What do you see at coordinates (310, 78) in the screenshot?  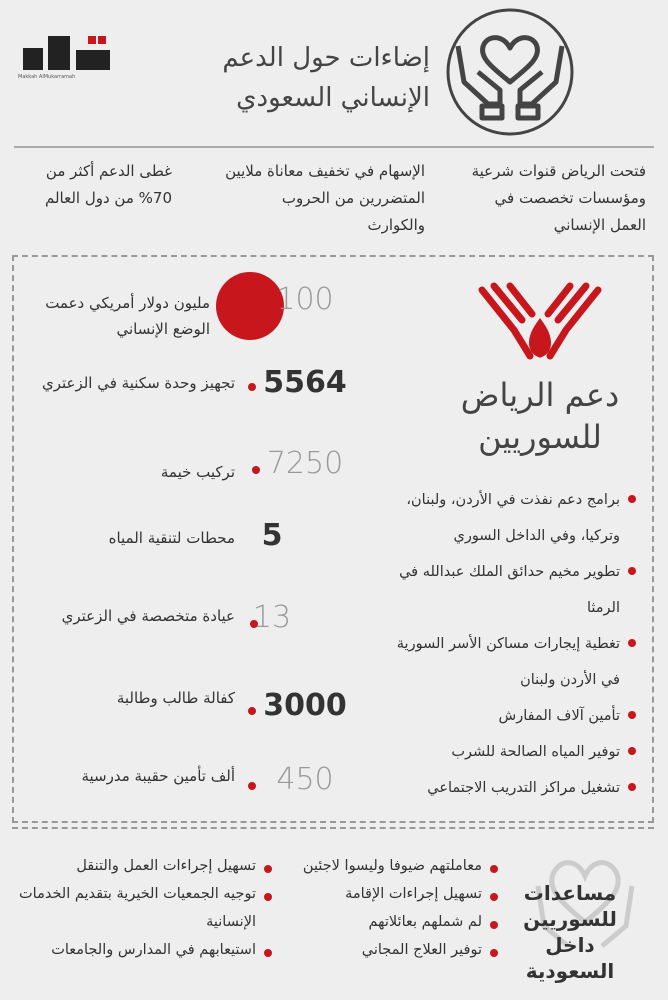 I see `title: إضاءات حول الدعم الإنساني السعودي` at bounding box center [310, 78].